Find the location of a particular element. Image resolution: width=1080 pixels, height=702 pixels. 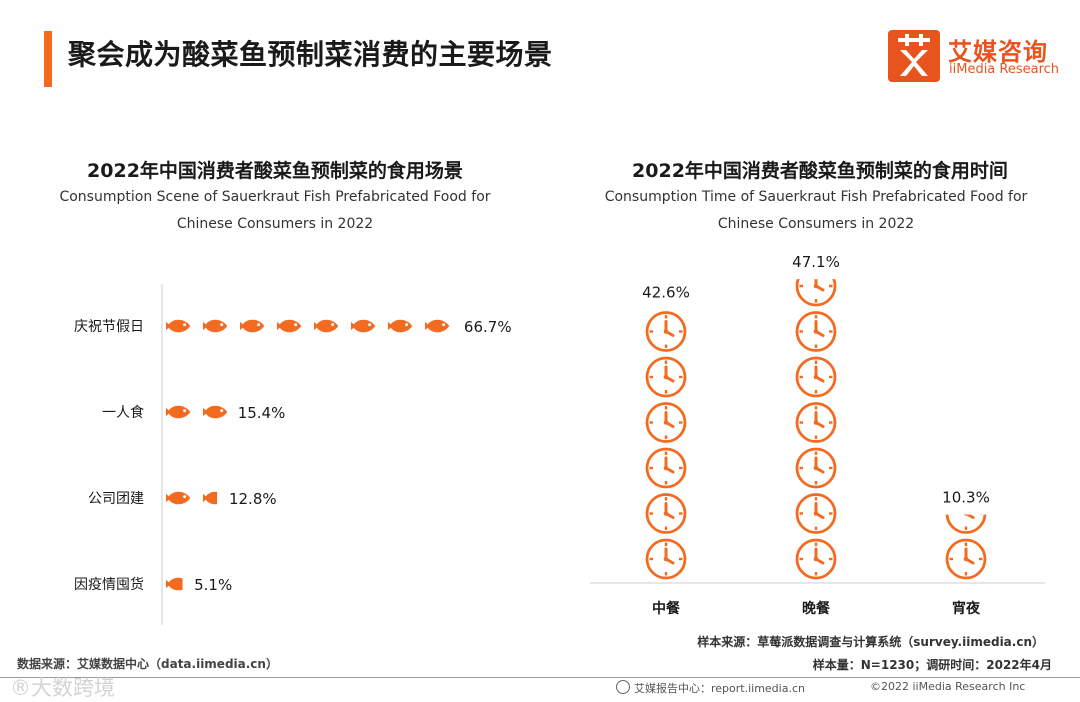

value-label: 42.6% is located at coordinates (666, 293).